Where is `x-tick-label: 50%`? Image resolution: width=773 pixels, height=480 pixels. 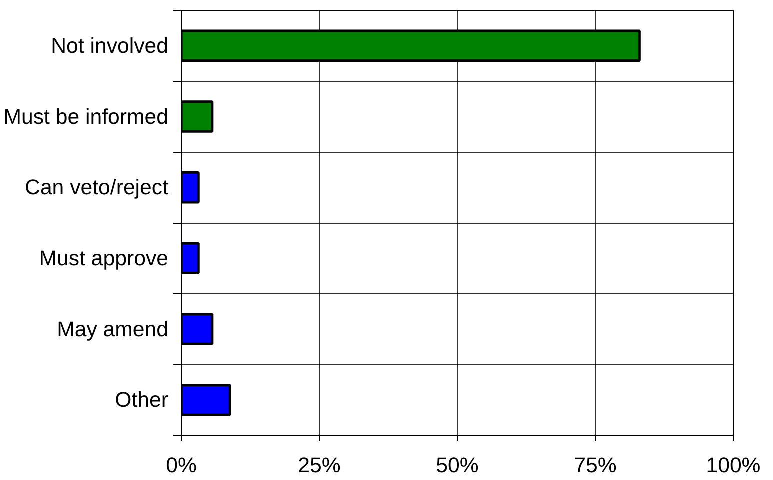 x-tick-label: 50% is located at coordinates (457, 466).